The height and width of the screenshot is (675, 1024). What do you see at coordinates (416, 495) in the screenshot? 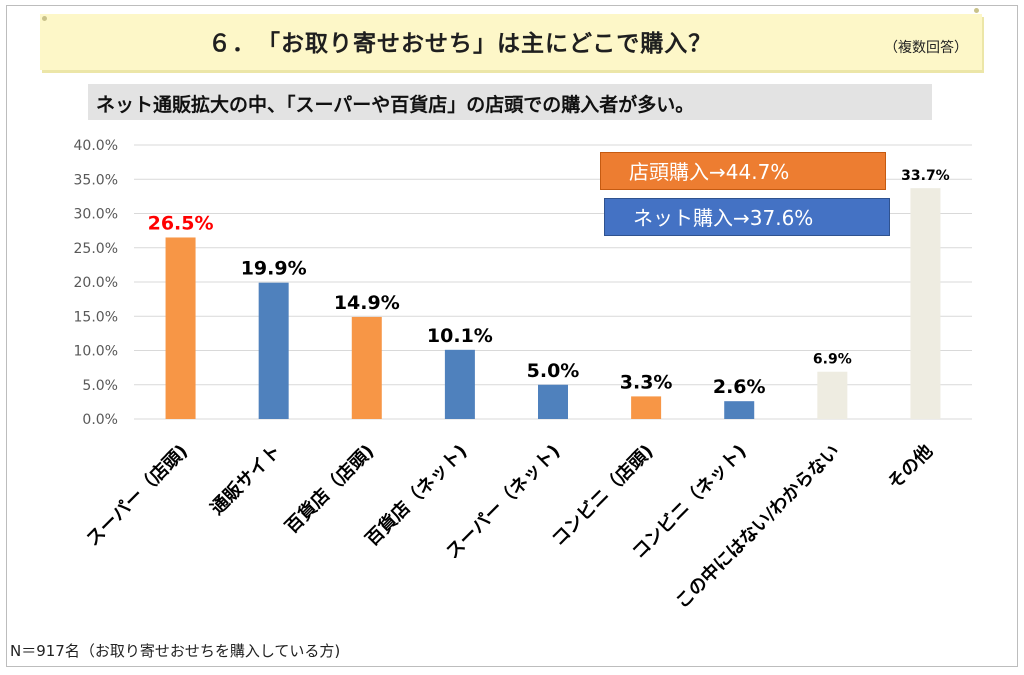
I see `x-category-label: 百貨店（ネット)` at bounding box center [416, 495].